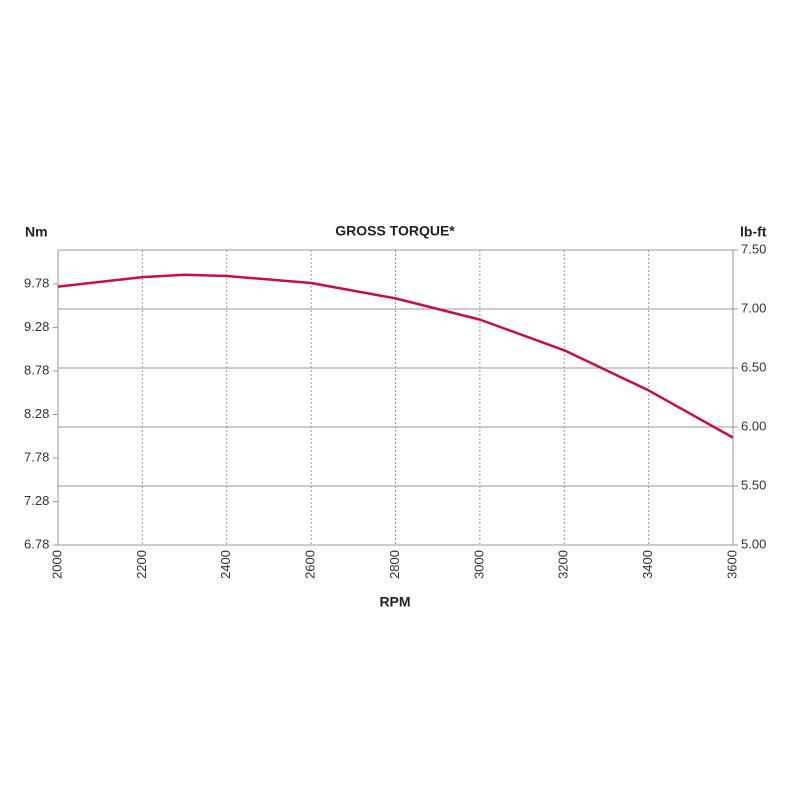 The height and width of the screenshot is (800, 800). I want to click on y2-tick-label: 6.50, so click(753, 366).